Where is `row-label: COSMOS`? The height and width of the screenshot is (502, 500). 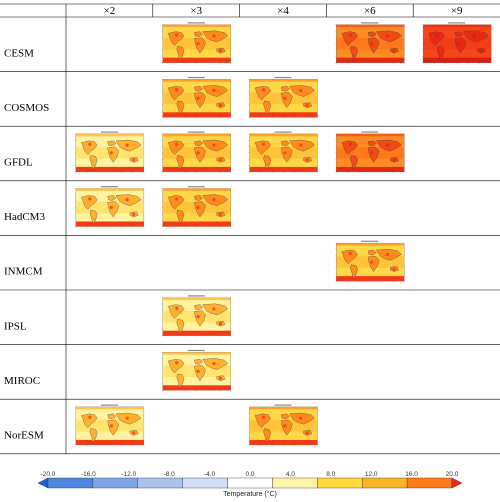 row-label: COSMOS is located at coordinates (26, 108).